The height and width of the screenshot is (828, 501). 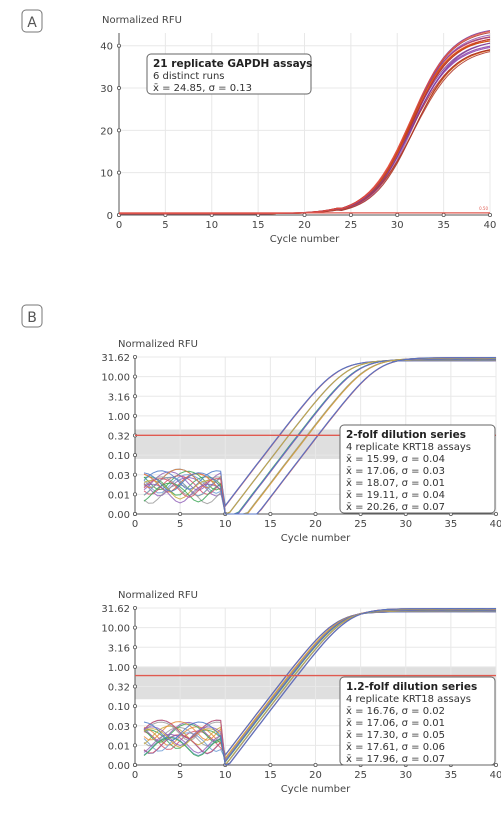 What do you see at coordinates (189, 76) in the screenshot?
I see `annotation-line: 6 distinct runs` at bounding box center [189, 76].